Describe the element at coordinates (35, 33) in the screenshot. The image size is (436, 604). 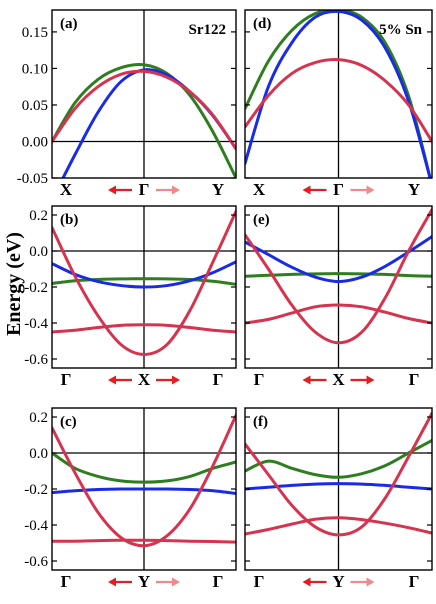
I see `y-tick-label: 0.15` at that location.